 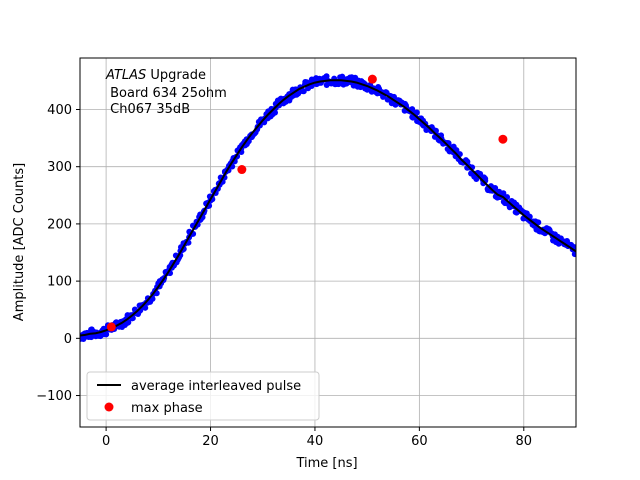 I want to click on legend-marker-swatch, so click(x=109, y=407).